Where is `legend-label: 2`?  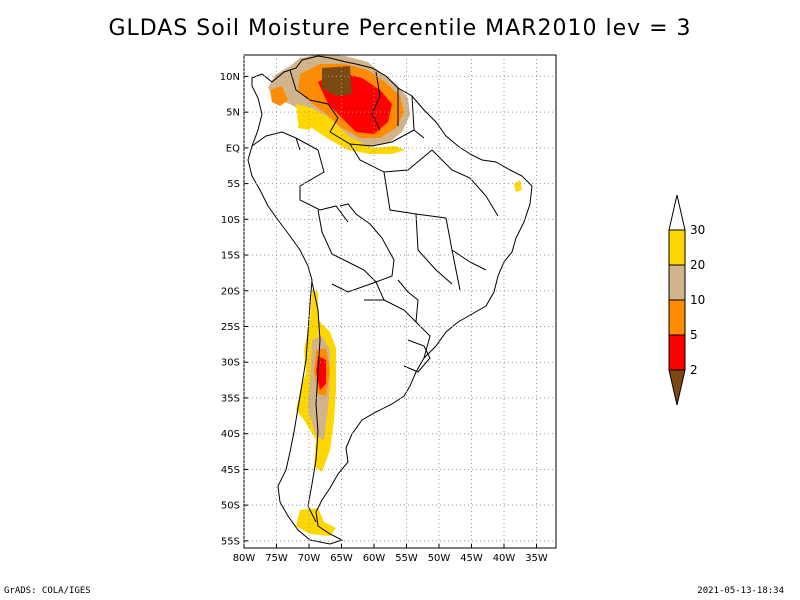 legend-label: 2 is located at coordinates (694, 370).